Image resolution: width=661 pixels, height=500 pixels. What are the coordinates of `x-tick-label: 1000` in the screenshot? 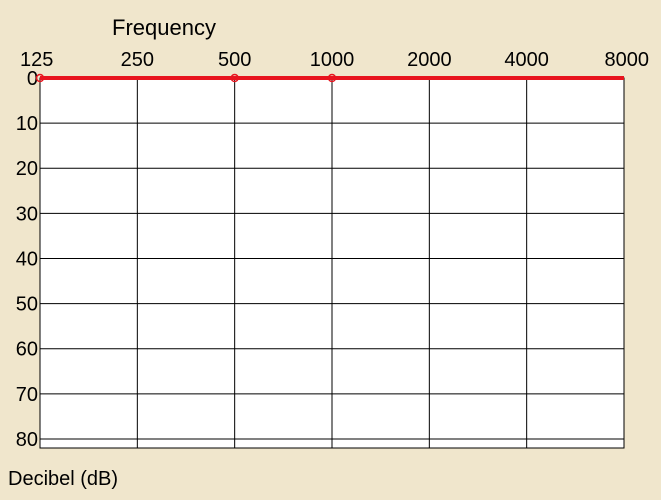 It's located at (332, 60).